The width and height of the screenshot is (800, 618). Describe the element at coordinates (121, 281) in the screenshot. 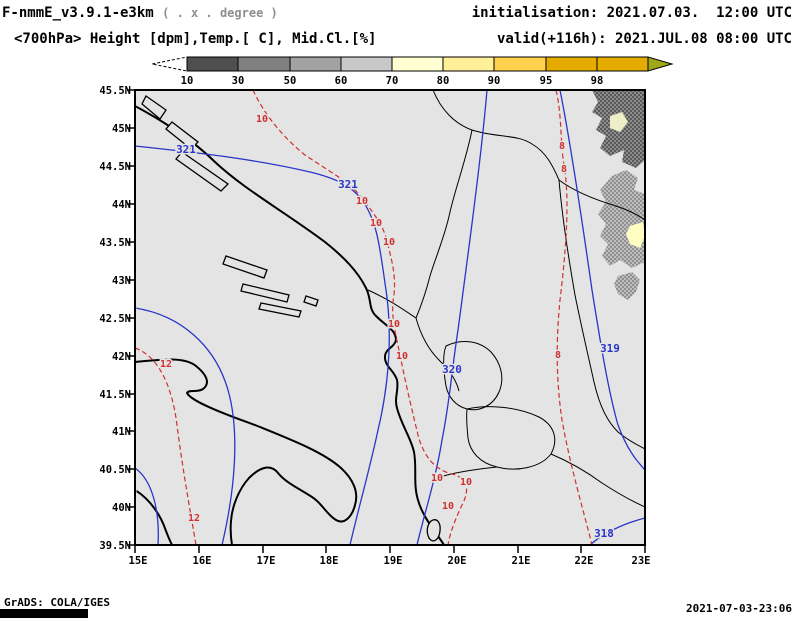

I see `lat-label: 43N` at that location.